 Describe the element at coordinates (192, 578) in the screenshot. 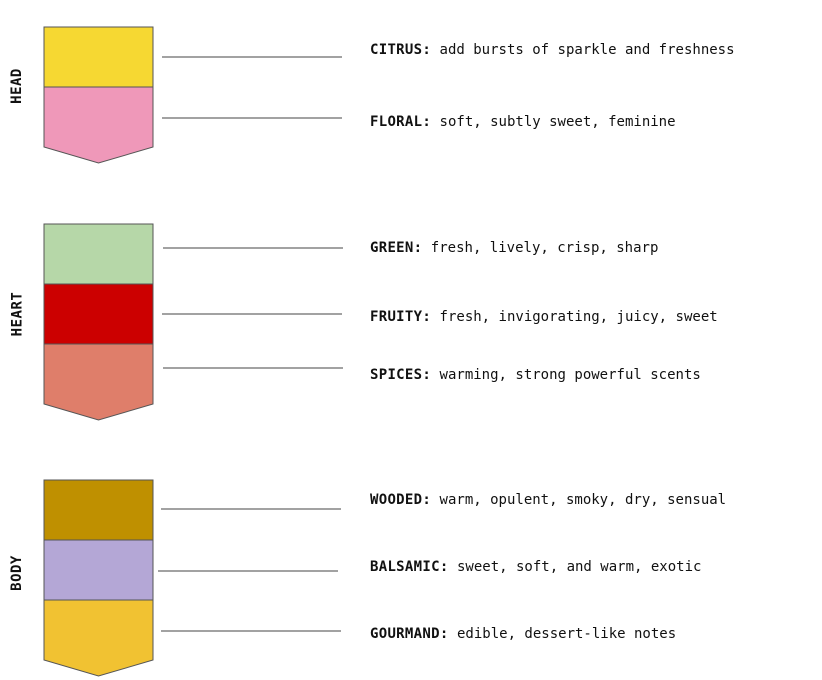

I see `group-body` at that location.